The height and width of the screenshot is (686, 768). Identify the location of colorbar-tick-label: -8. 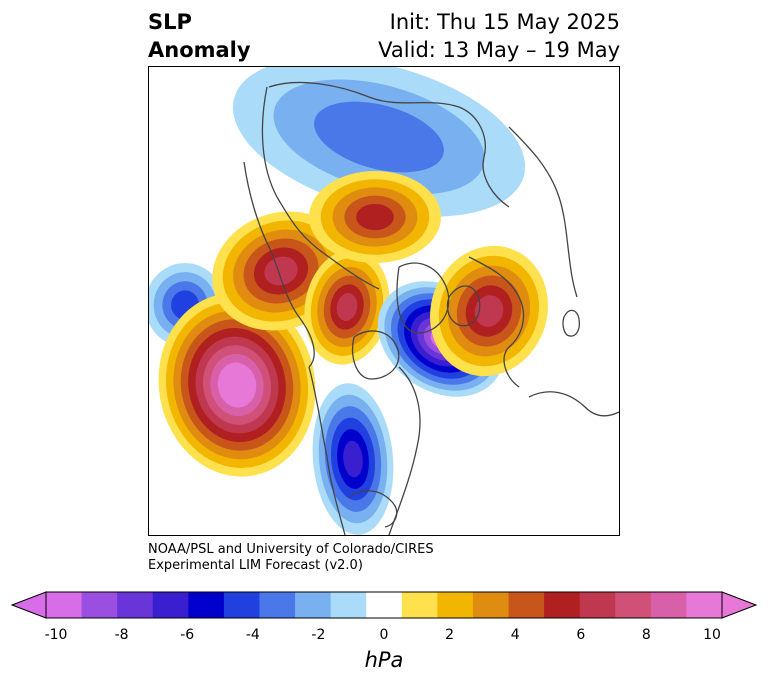
(121, 635).